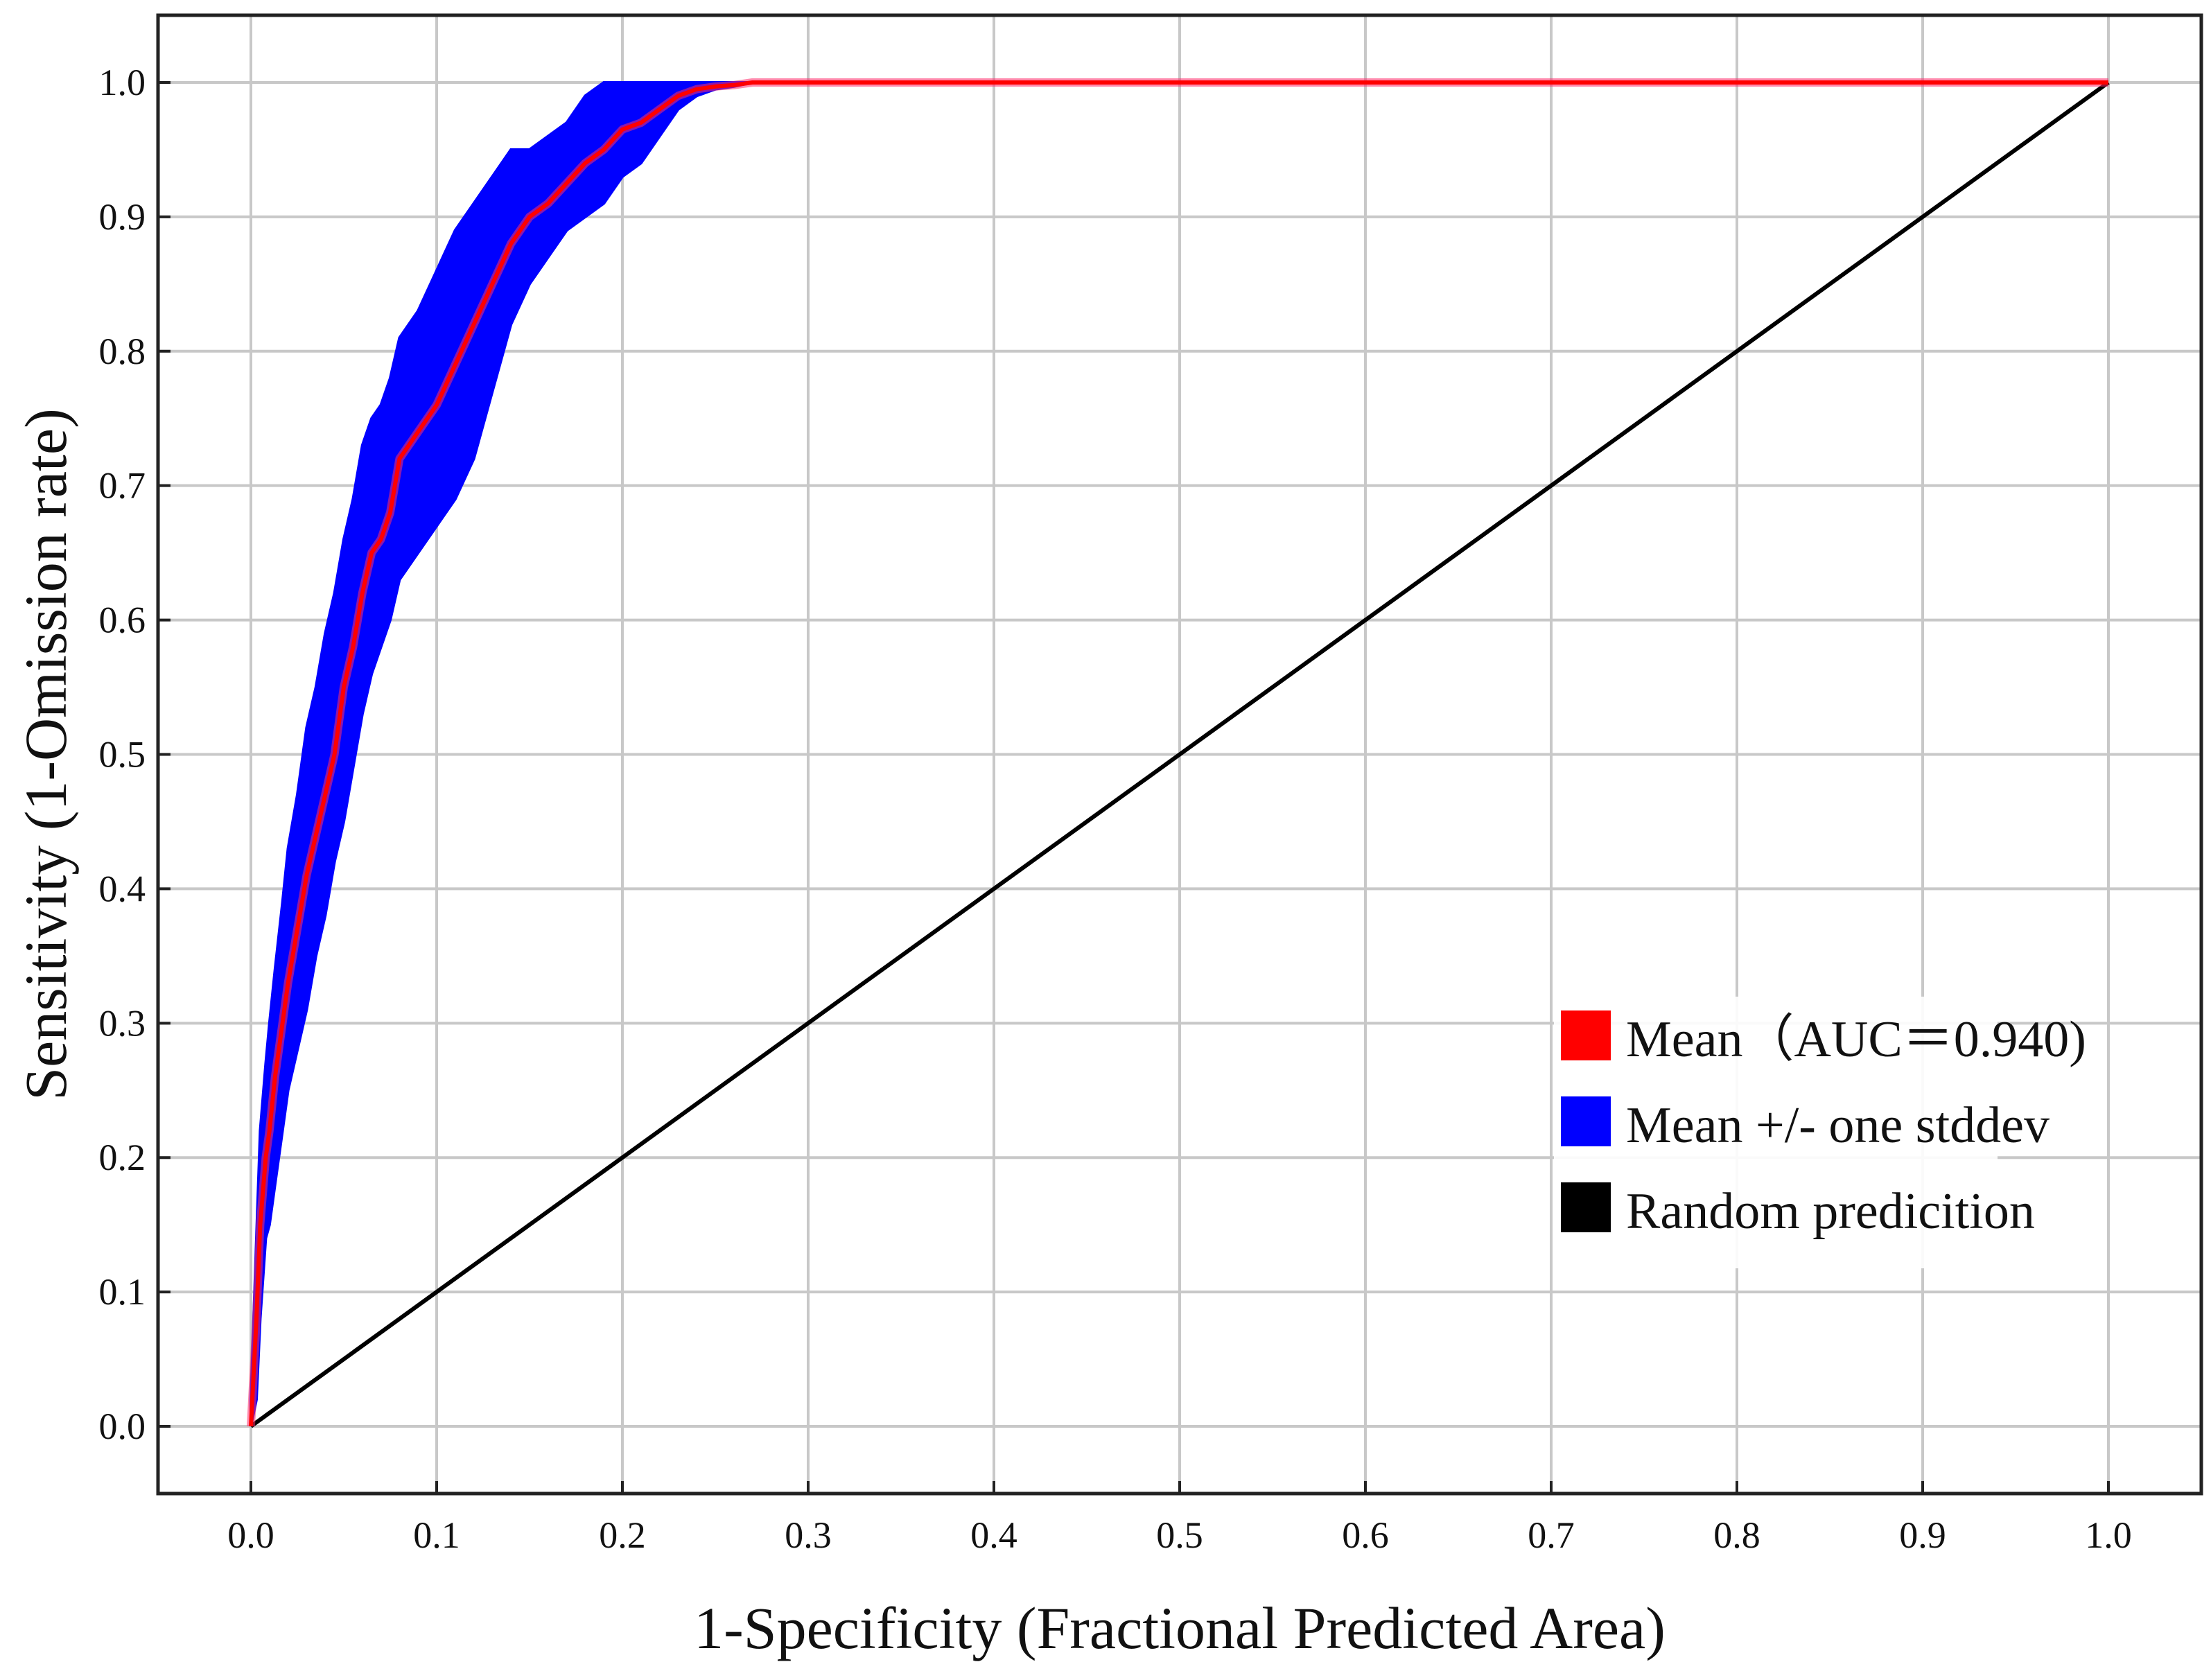 The height and width of the screenshot is (1680, 2211). What do you see at coordinates (123, 82) in the screenshot?
I see `y-tick-label: 1.0` at bounding box center [123, 82].